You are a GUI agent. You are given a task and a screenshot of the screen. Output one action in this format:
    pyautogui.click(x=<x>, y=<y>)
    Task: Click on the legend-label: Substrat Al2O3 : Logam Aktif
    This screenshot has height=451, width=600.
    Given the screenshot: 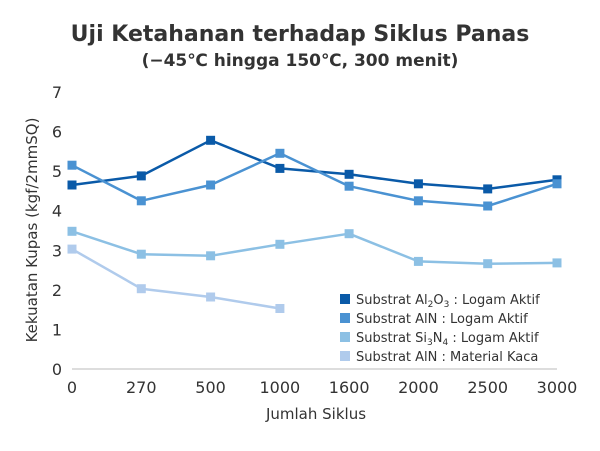 What is the action you would take?
    pyautogui.click(x=448, y=301)
    